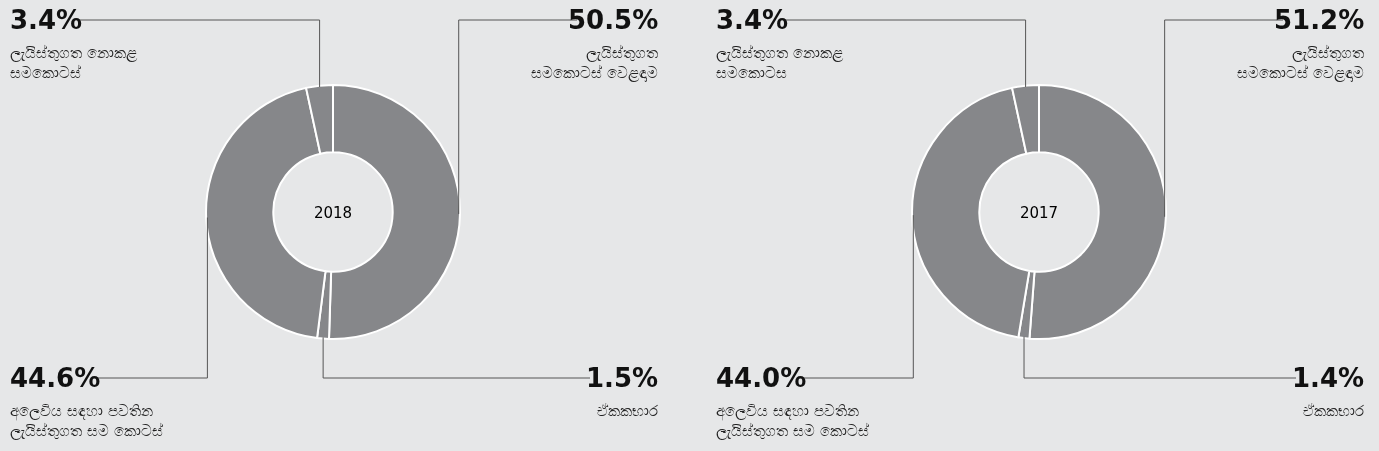  What do you see at coordinates (1039, 213) in the screenshot?
I see `text: 2017` at bounding box center [1039, 213].